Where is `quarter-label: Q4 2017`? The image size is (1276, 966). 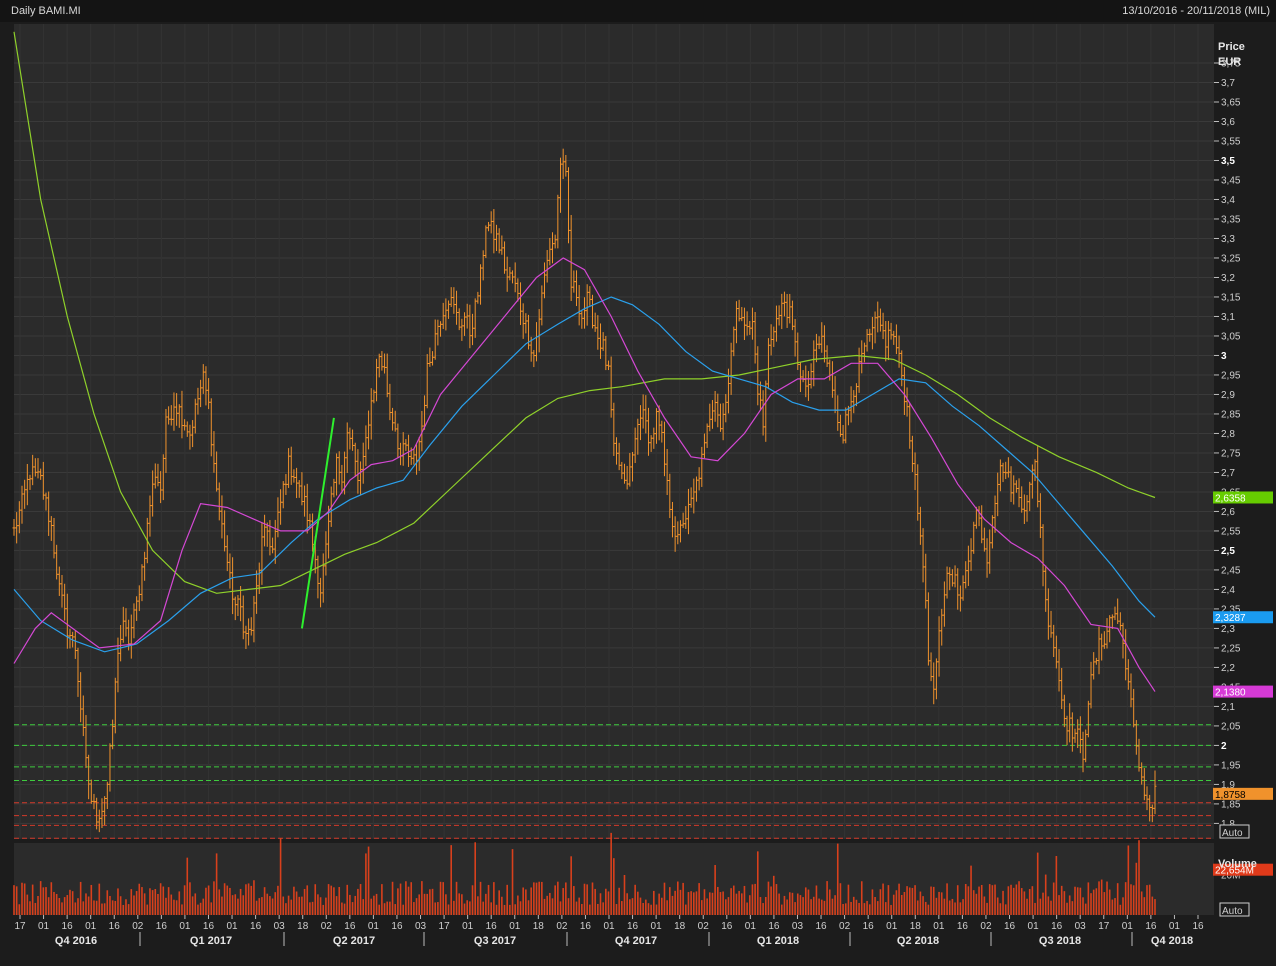
quarter-label: Q4 2017 is located at coordinates (636, 941).